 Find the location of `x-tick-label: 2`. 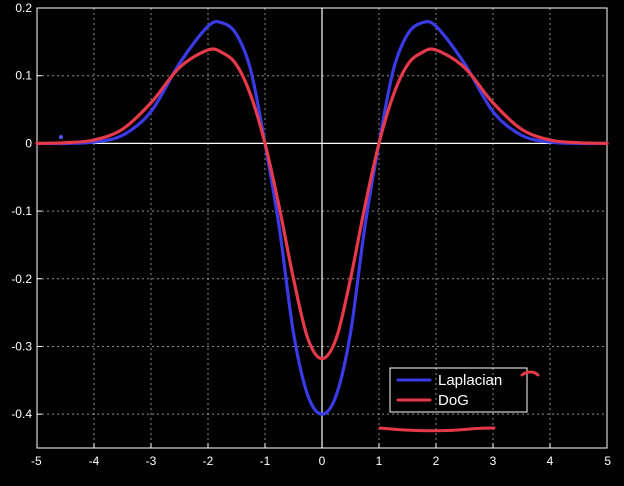

x-tick-label: 2 is located at coordinates (436, 461).